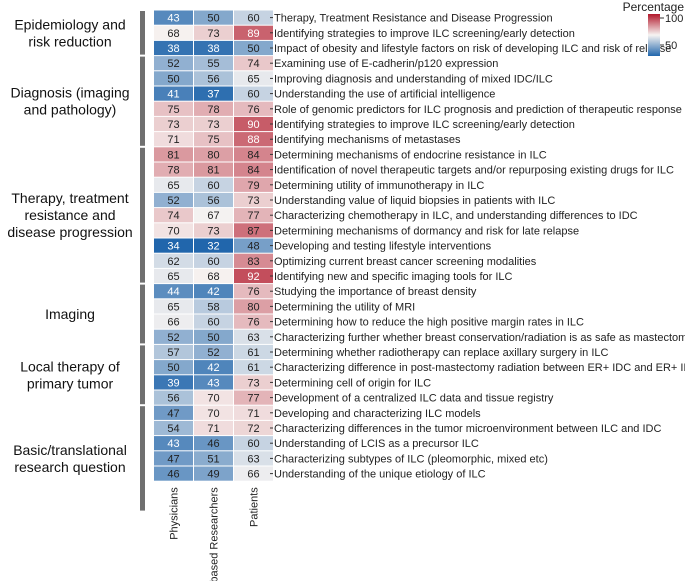 This screenshot has height=581, width=685. I want to click on cell-value: 51, so click(213, 459).